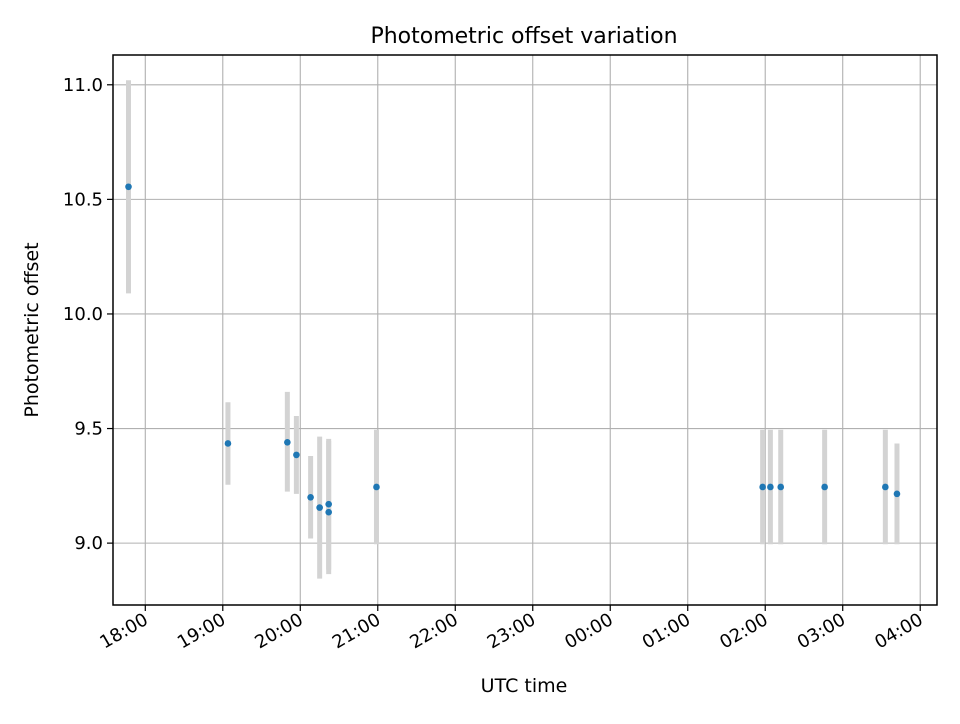  Describe the element at coordinates (83, 314) in the screenshot. I see `y-tick-label: 10.0` at that location.